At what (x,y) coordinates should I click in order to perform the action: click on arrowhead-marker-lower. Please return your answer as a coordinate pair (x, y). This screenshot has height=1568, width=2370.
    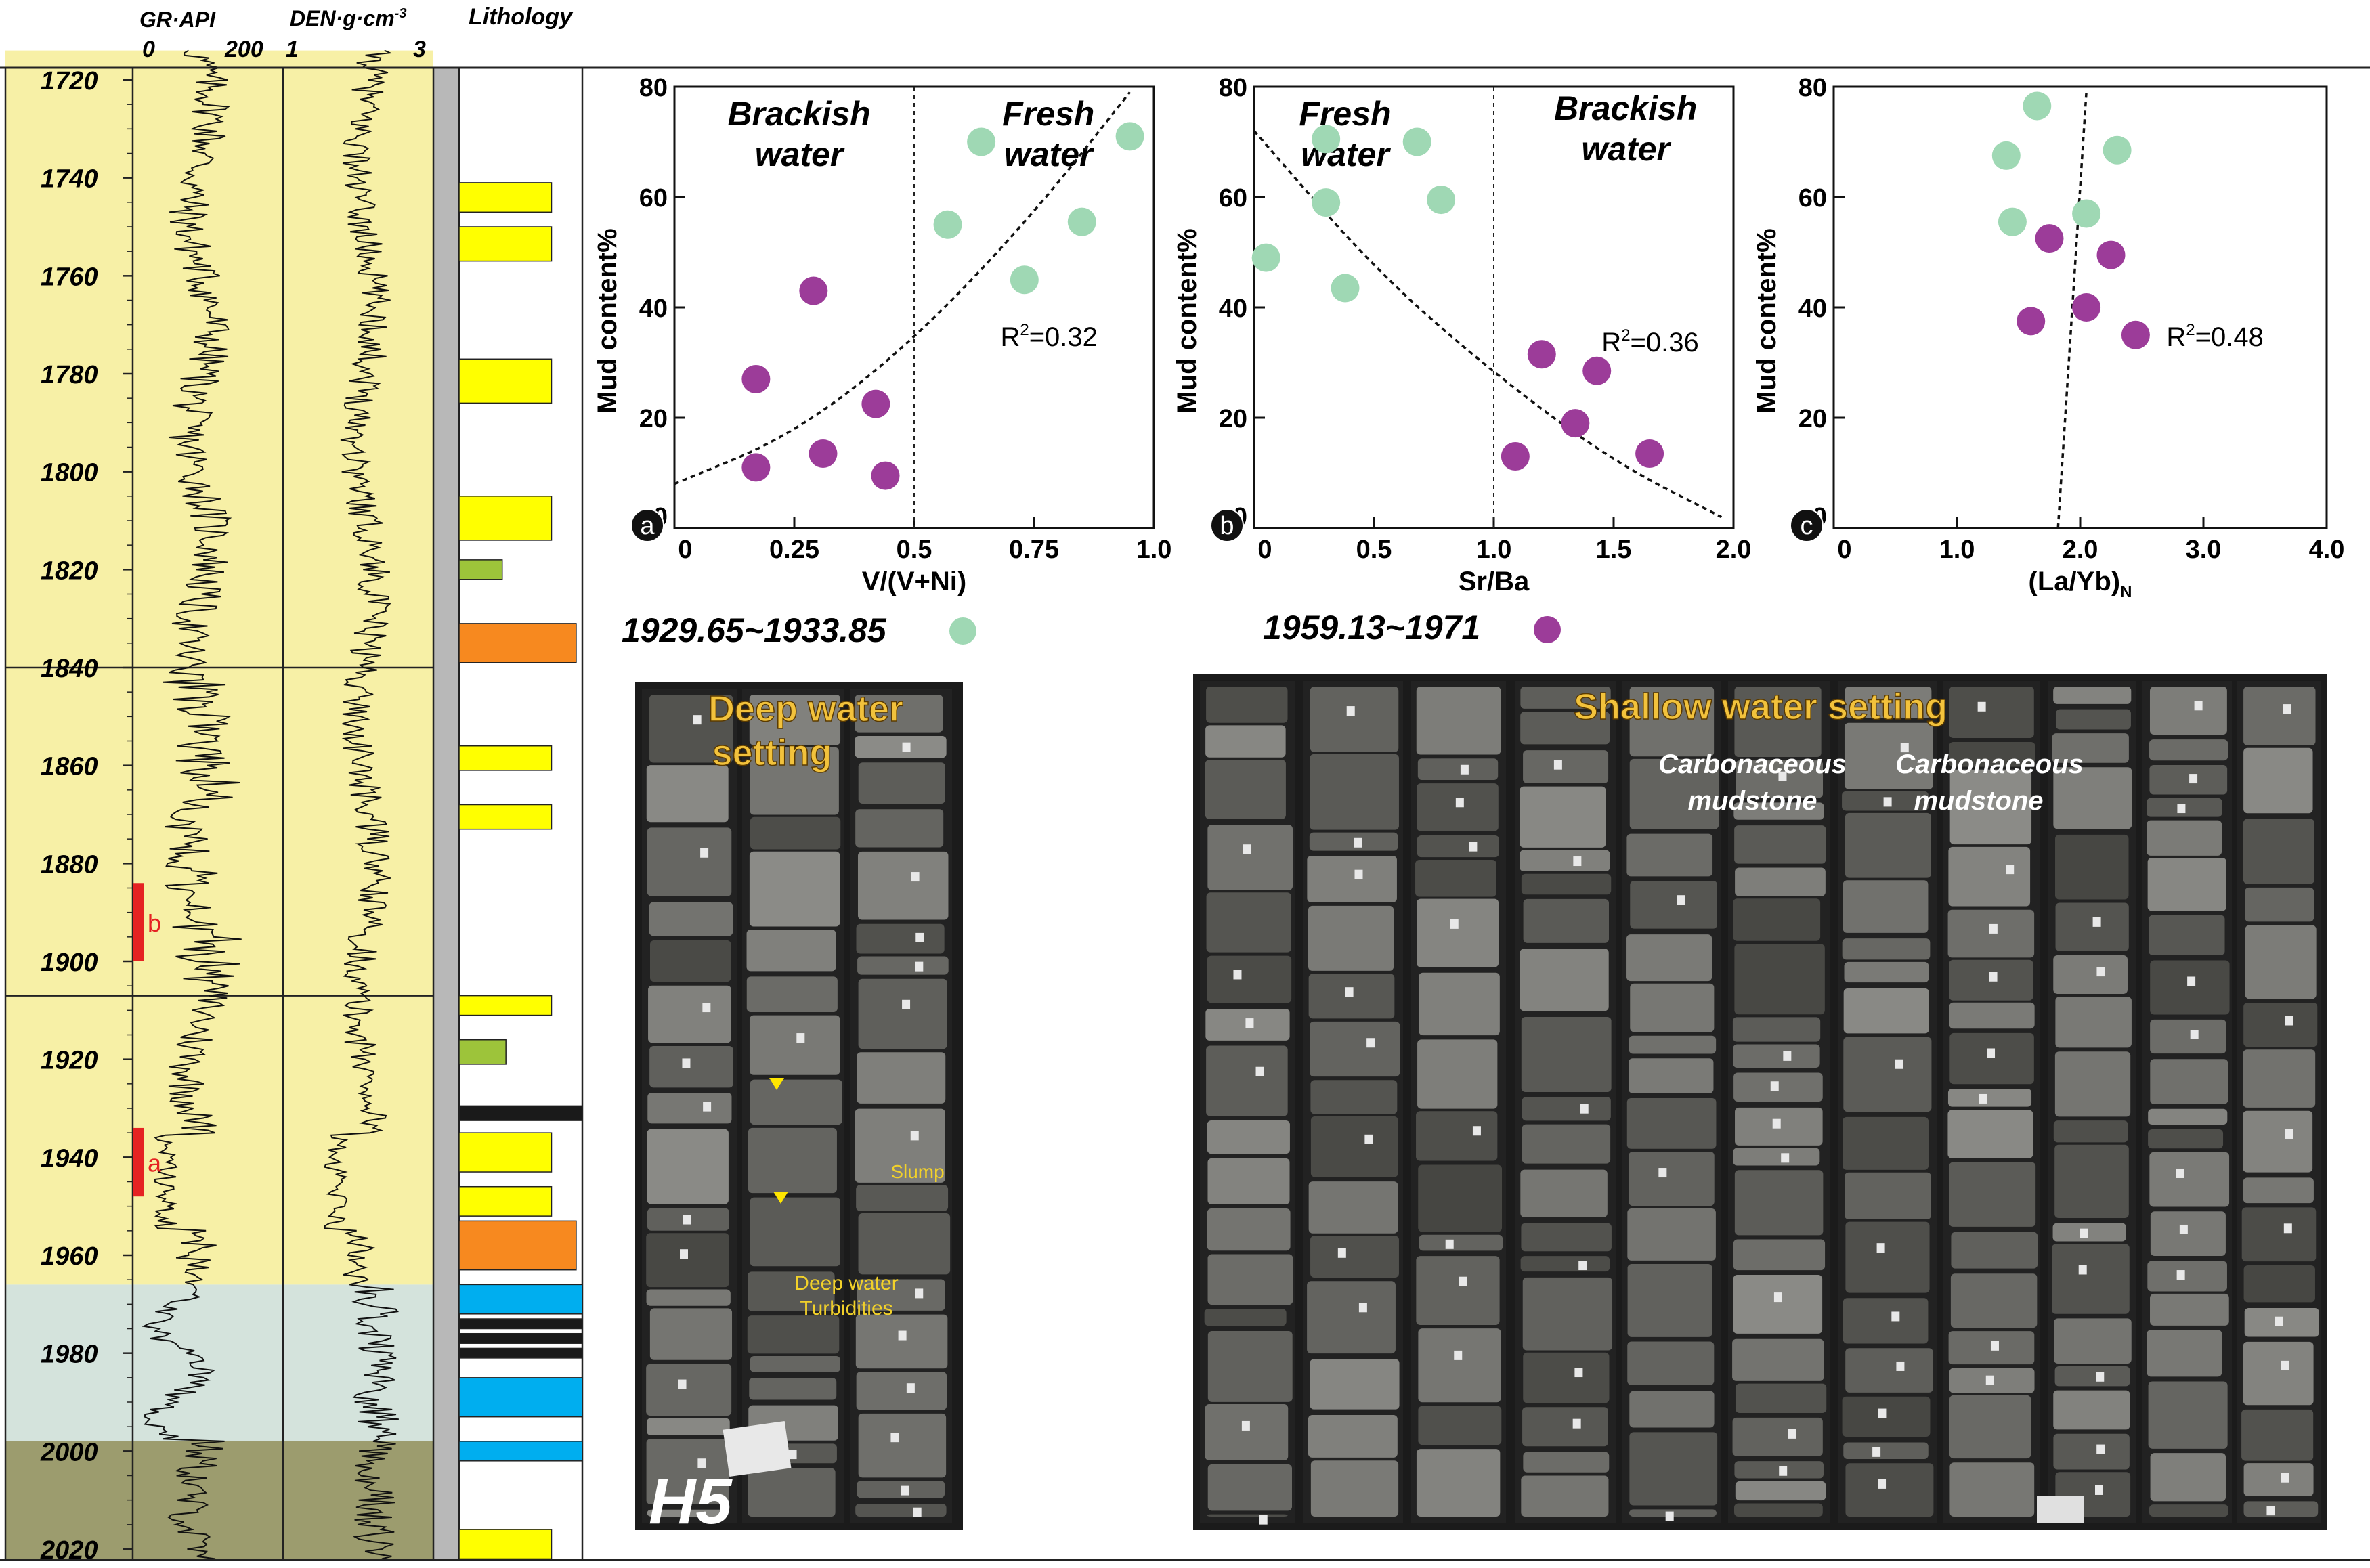
    Looking at the image, I should click on (780, 1198).